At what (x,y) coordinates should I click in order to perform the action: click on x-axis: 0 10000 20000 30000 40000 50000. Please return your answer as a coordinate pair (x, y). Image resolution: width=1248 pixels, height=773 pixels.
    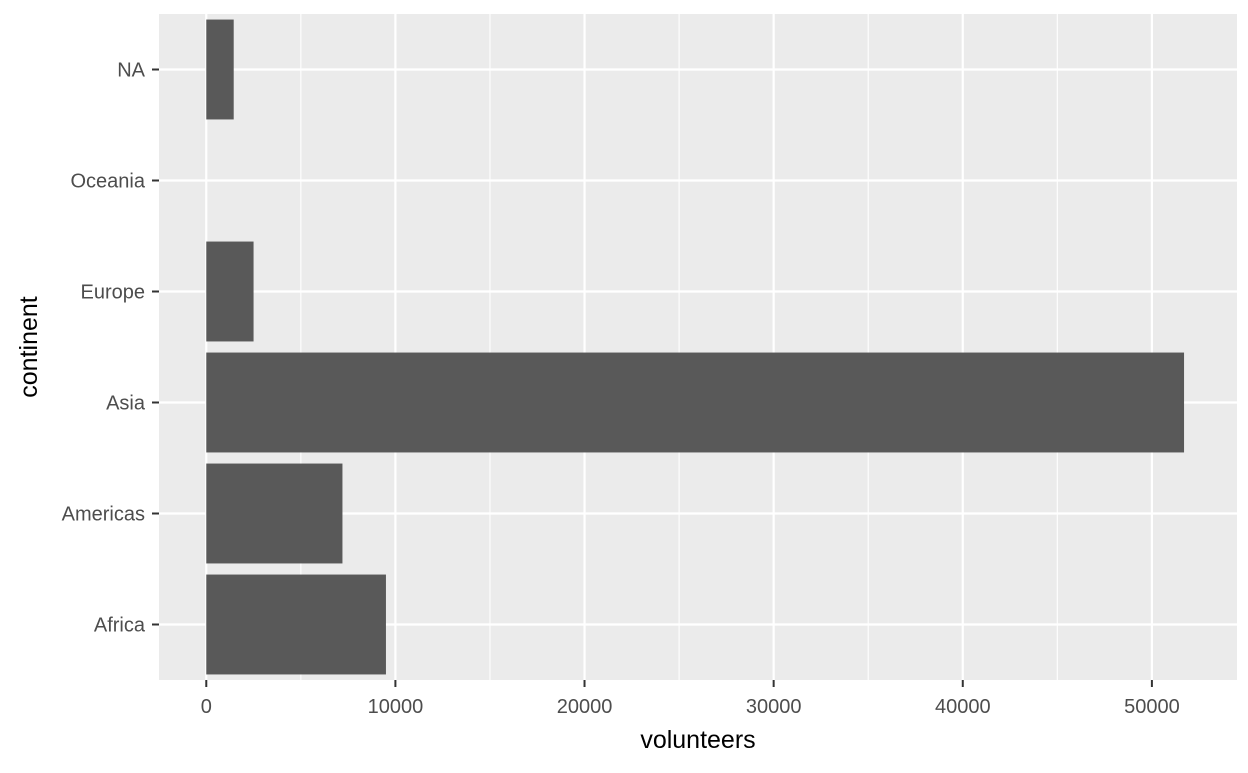
    Looking at the image, I should click on (690, 699).